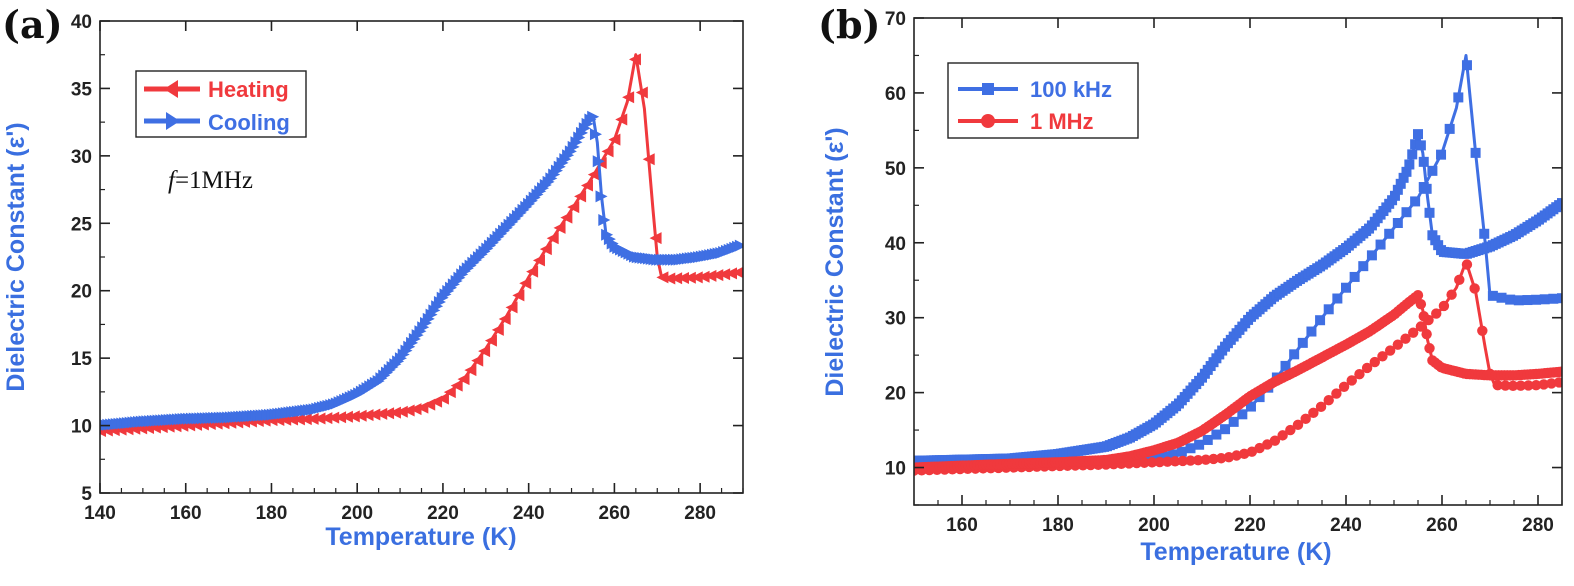 This screenshot has height=586, width=1574. What do you see at coordinates (221, 104) in the screenshot?
I see `panel-a-legend-box` at bounding box center [221, 104].